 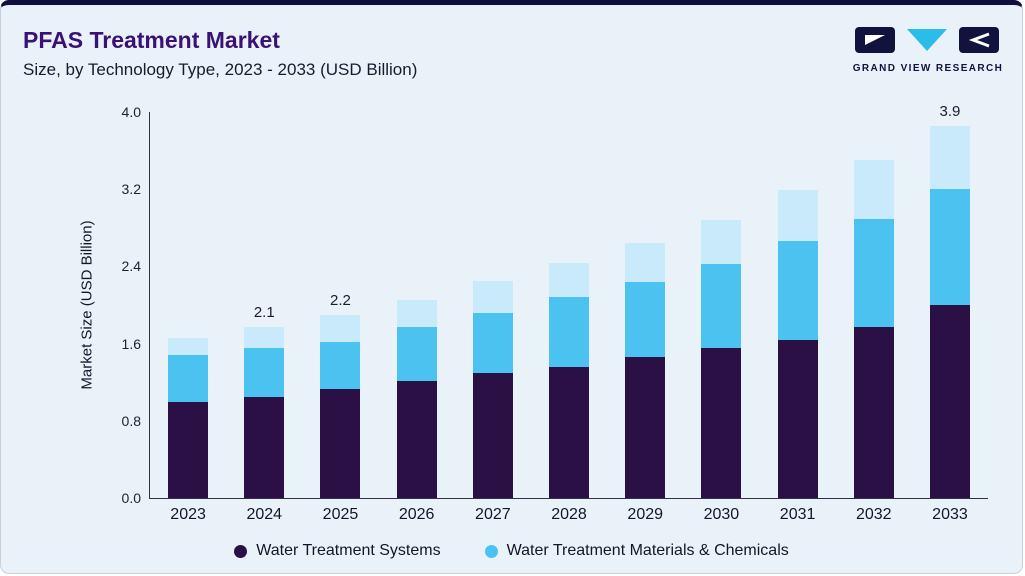 I want to click on y-tick-label: 2.4, so click(x=131, y=266).